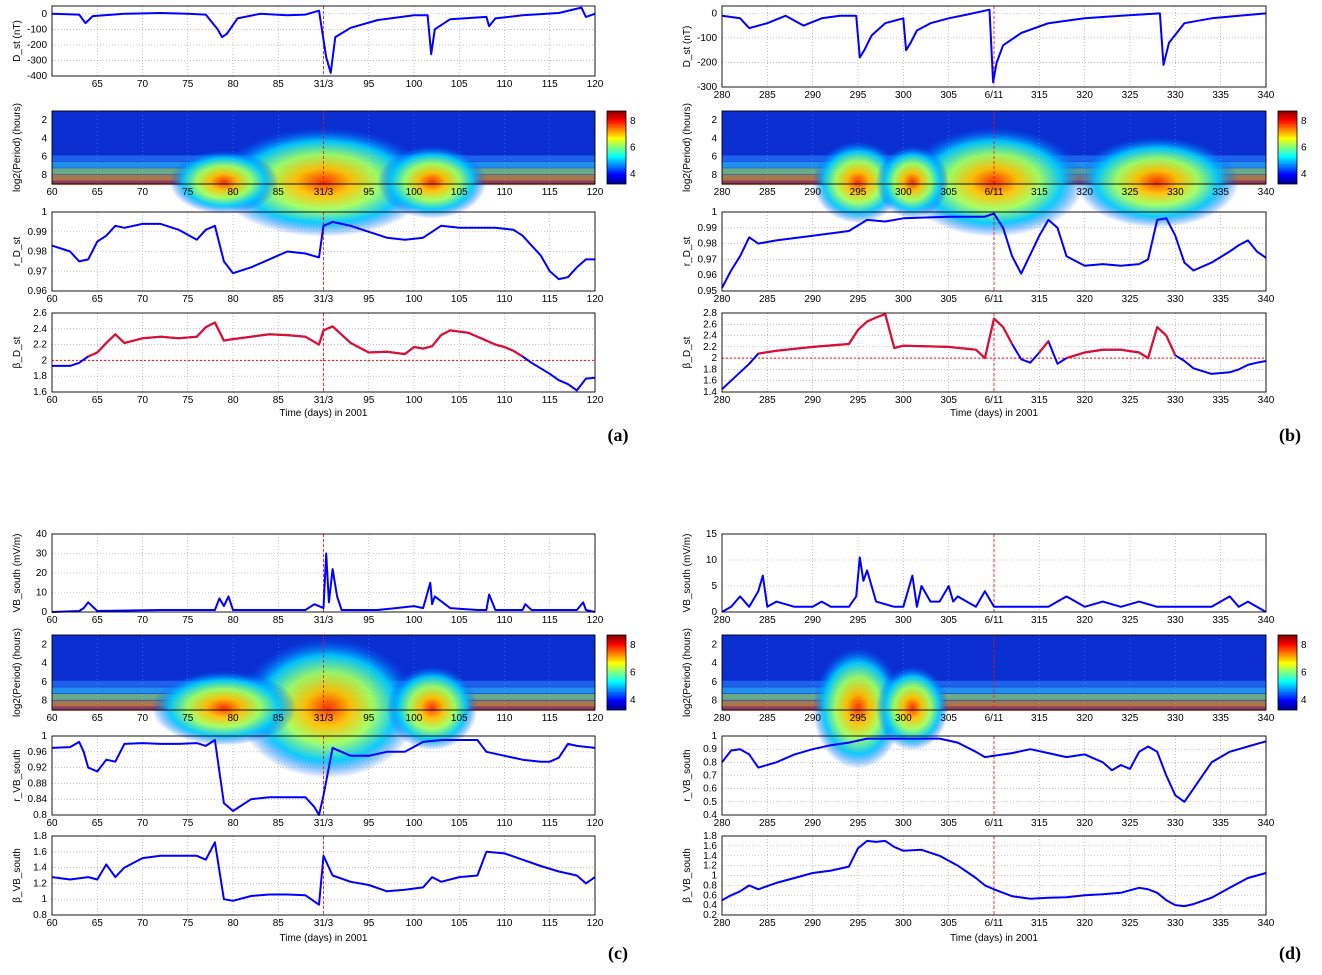 Image resolution: width=1322 pixels, height=975 pixels. Describe the element at coordinates (37, 45) in the screenshot. I see `y-tick-label: -200` at that location.